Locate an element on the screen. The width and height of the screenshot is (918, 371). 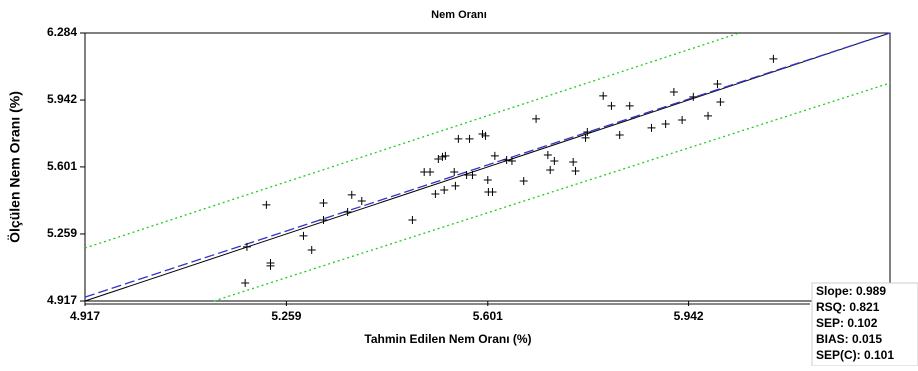
y-tick-label: 4.917 is located at coordinates (62, 300).